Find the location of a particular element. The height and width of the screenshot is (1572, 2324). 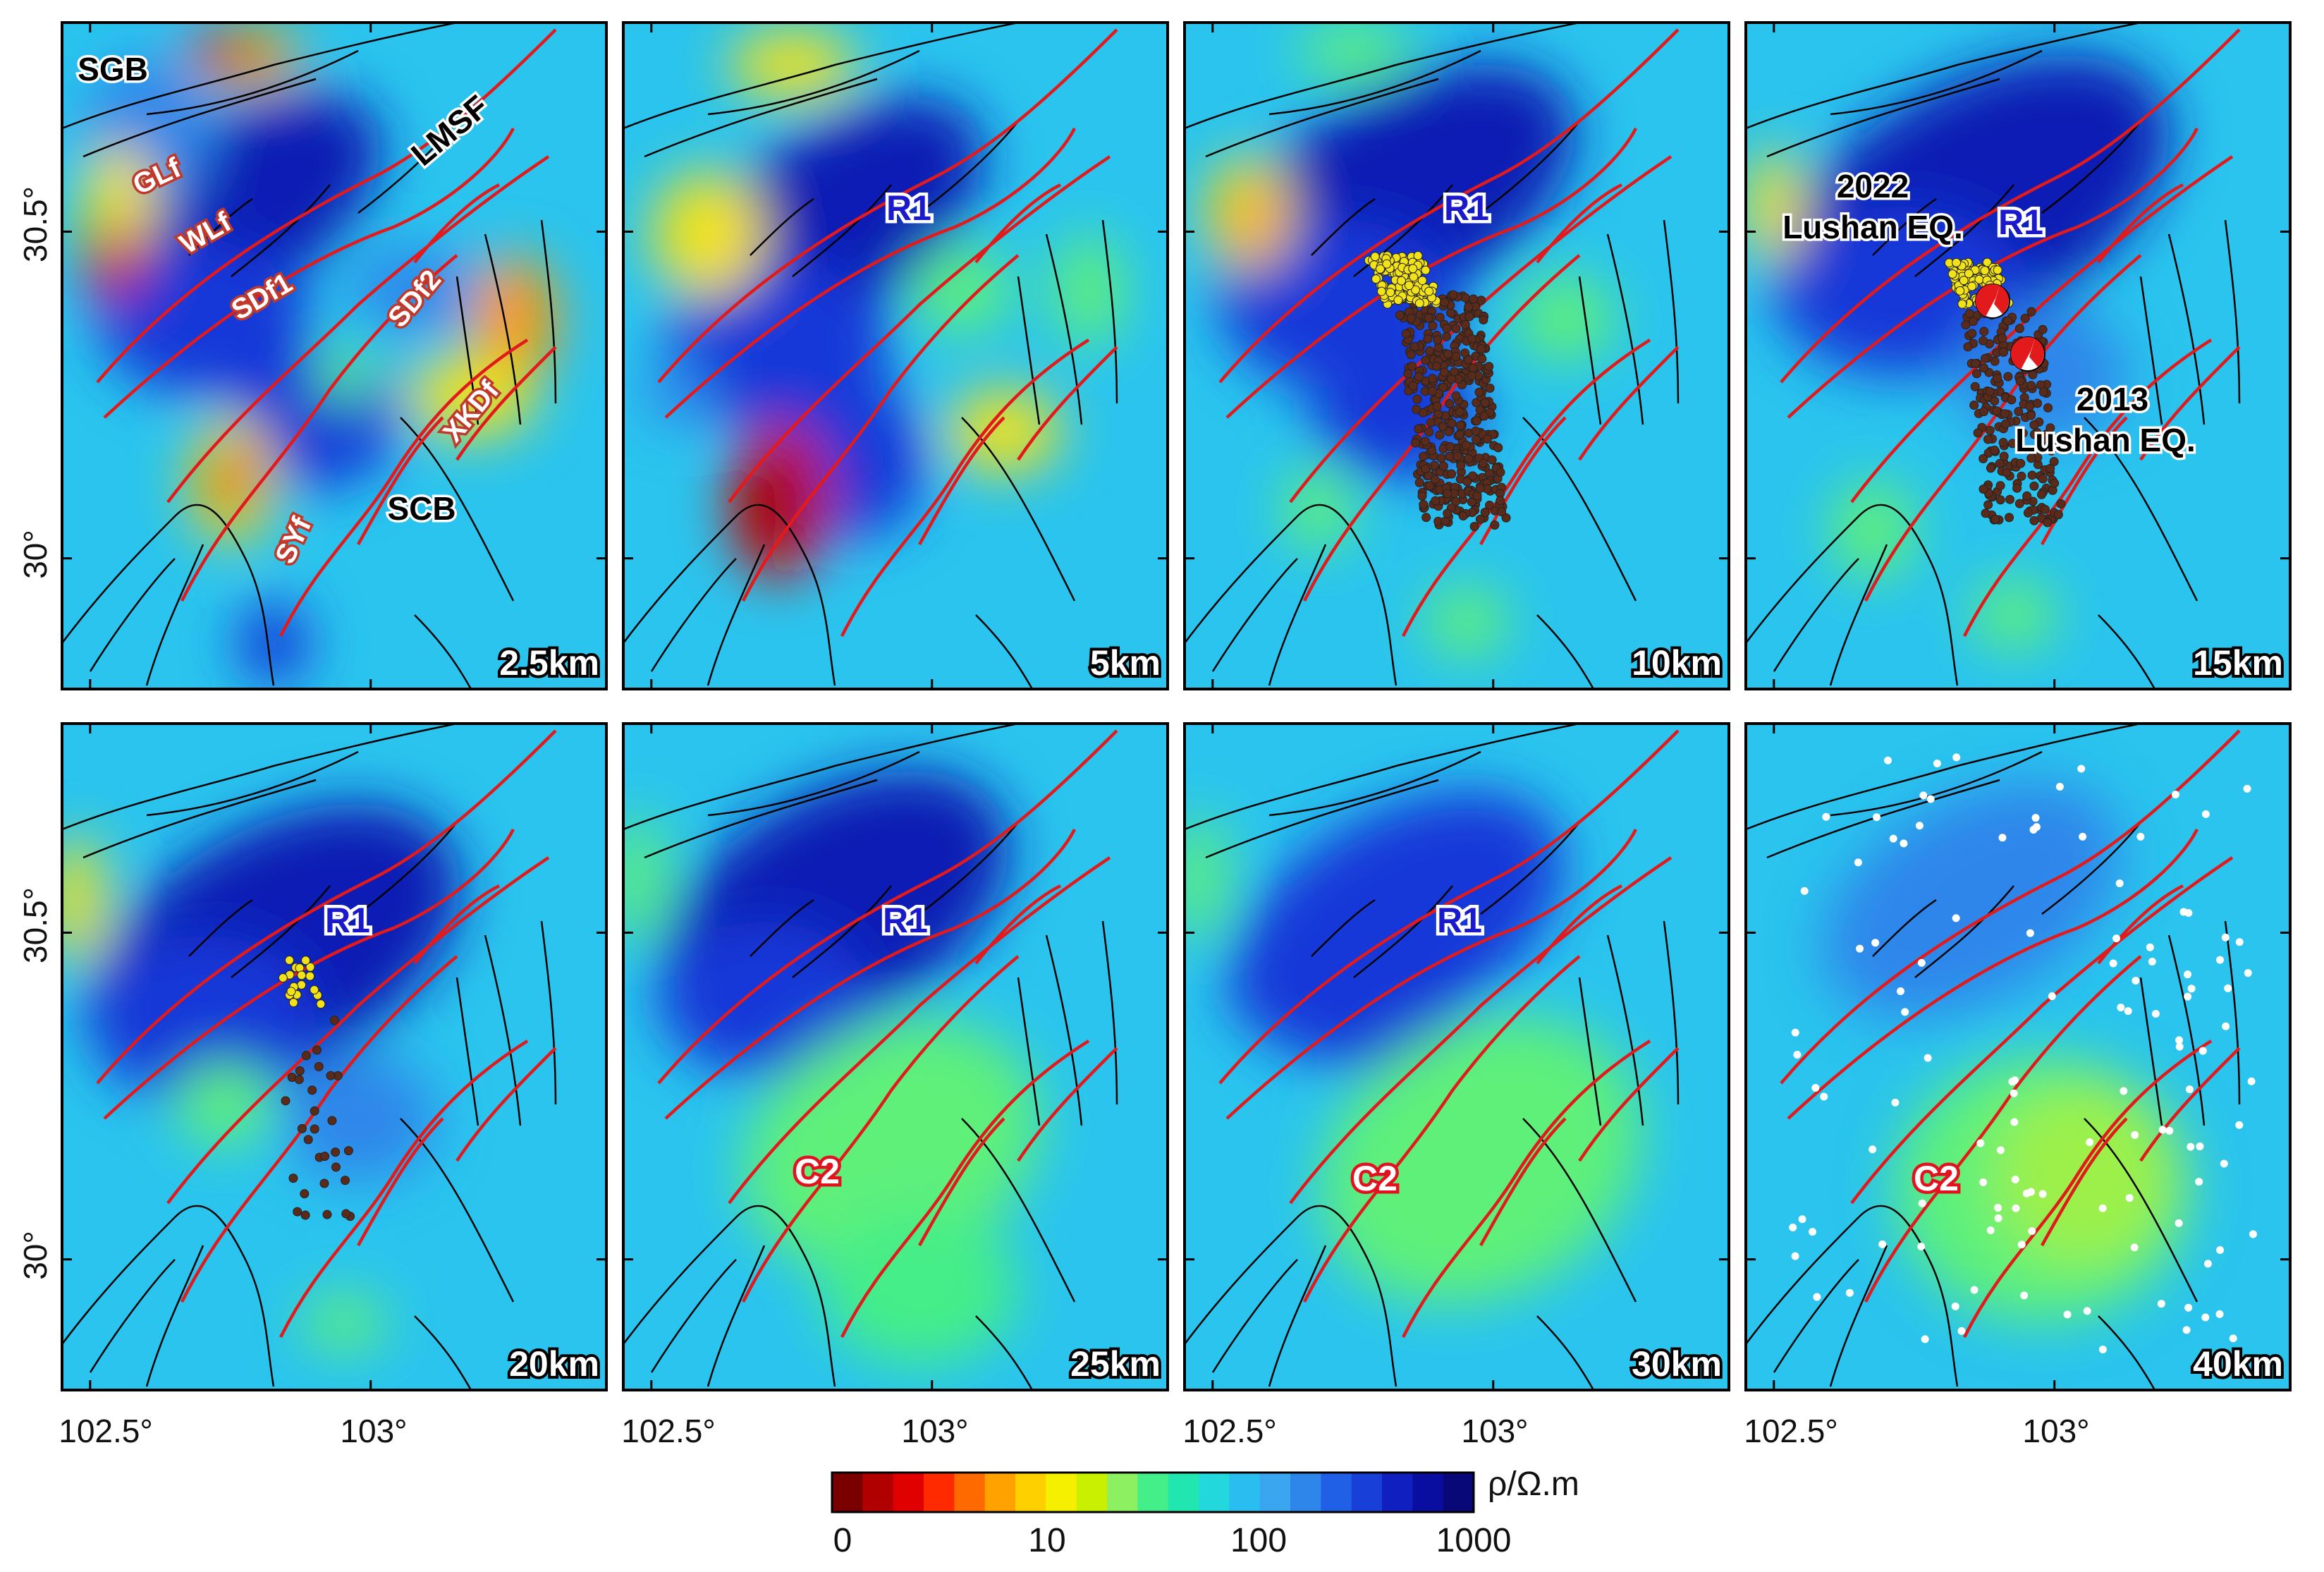

eq-2022-name: Lushan EQ. is located at coordinates (1872, 227).